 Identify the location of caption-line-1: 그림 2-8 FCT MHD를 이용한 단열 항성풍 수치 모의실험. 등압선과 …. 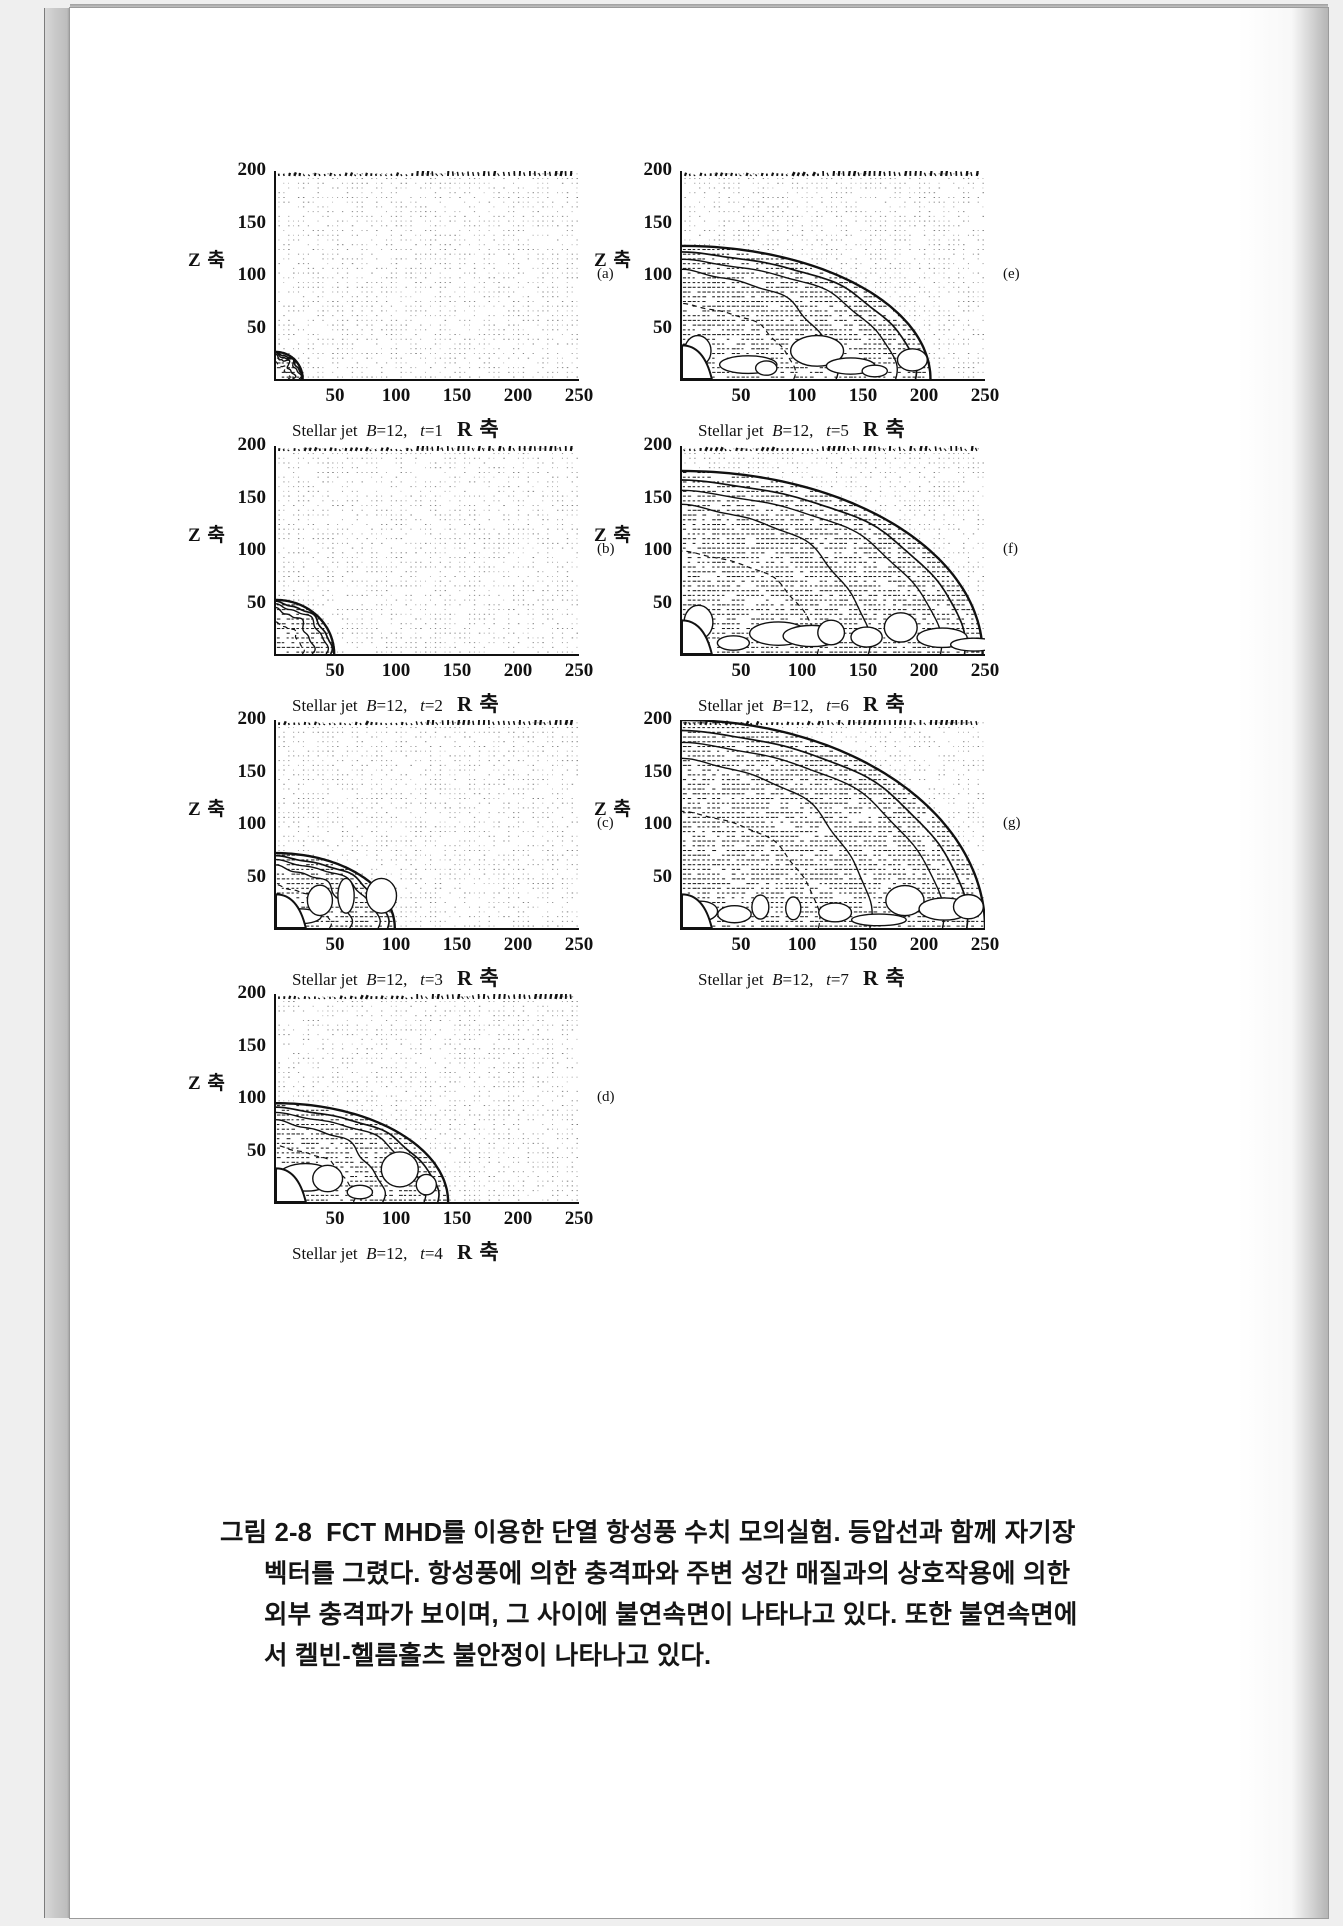
(725, 1533).